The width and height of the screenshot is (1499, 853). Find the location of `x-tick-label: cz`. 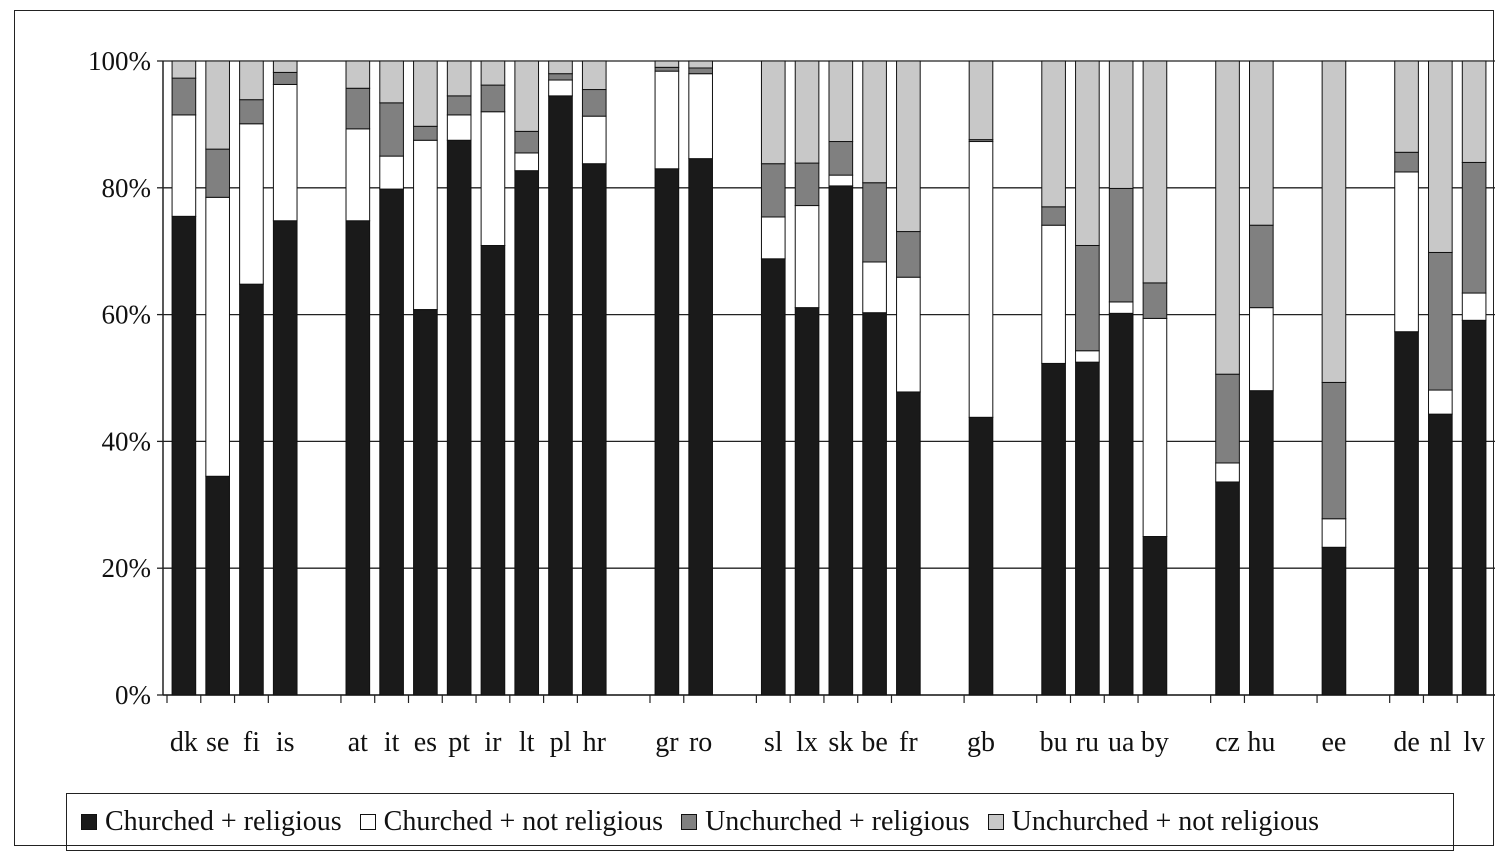

x-tick-label: cz is located at coordinates (1227, 742).